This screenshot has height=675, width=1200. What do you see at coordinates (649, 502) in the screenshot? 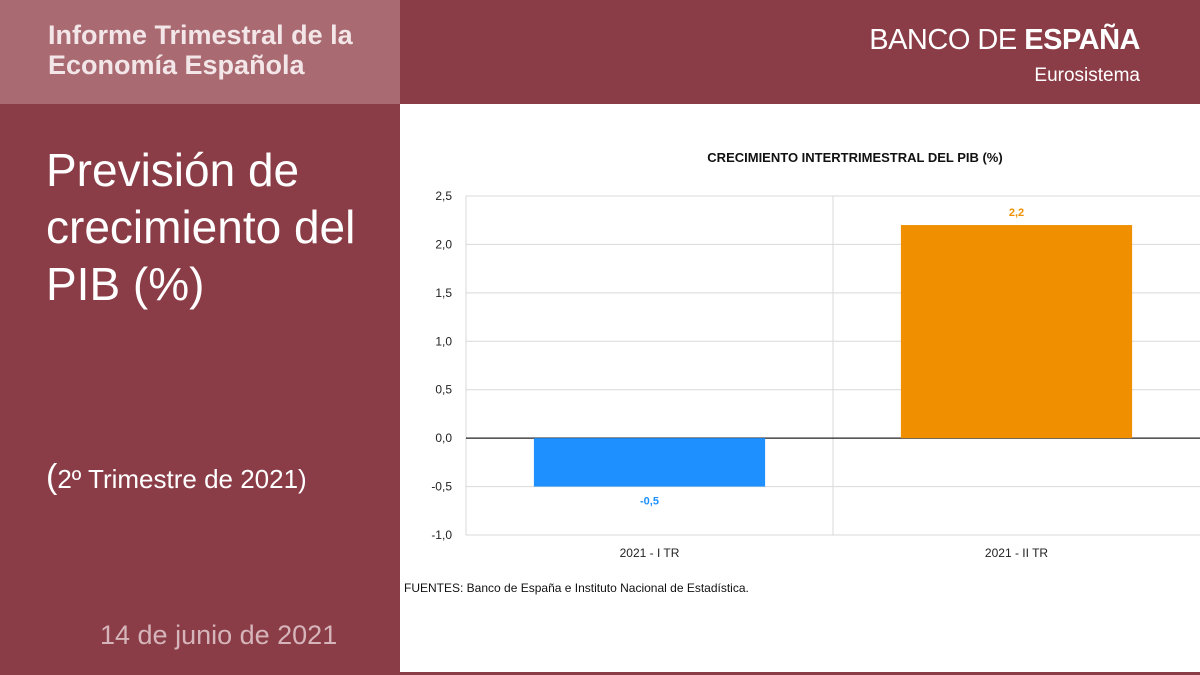
I see `data-label: -0,5` at bounding box center [649, 502].